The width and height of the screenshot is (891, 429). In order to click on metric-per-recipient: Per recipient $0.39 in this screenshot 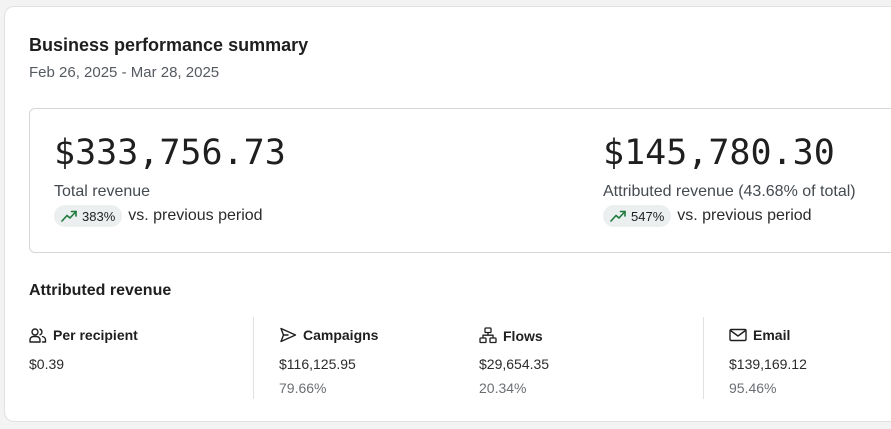, I will do `click(141, 358)`.